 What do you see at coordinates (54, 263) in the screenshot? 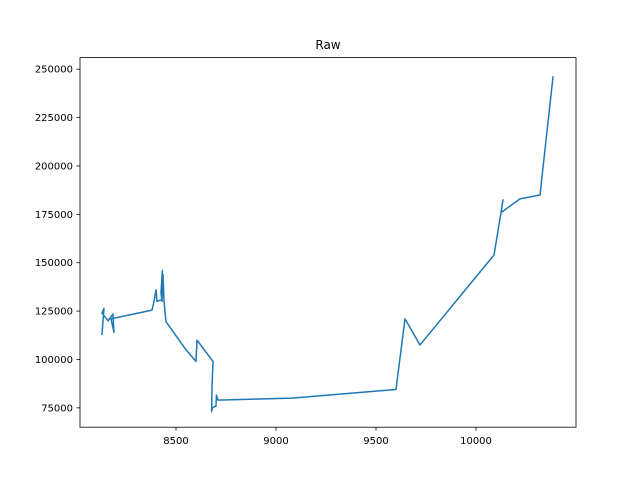
I see `y-tick-label: 150000` at bounding box center [54, 263].